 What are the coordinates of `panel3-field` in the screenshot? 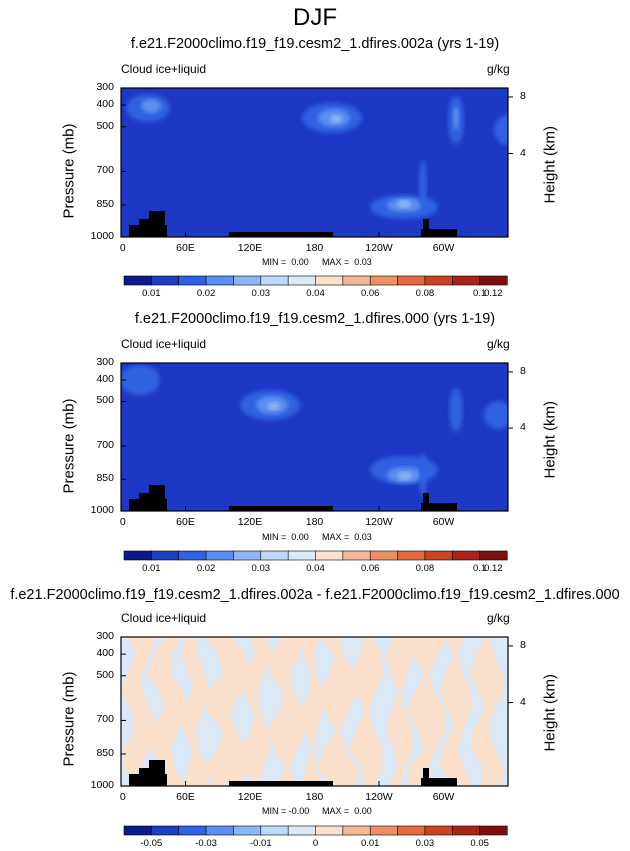 It's located at (312, 711).